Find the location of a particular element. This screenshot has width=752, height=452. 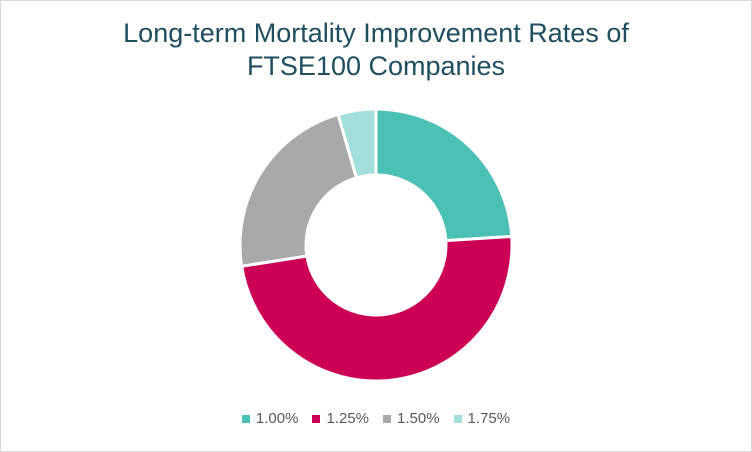

chart-title-line-2: FTSE100 Companies is located at coordinates (376, 66).